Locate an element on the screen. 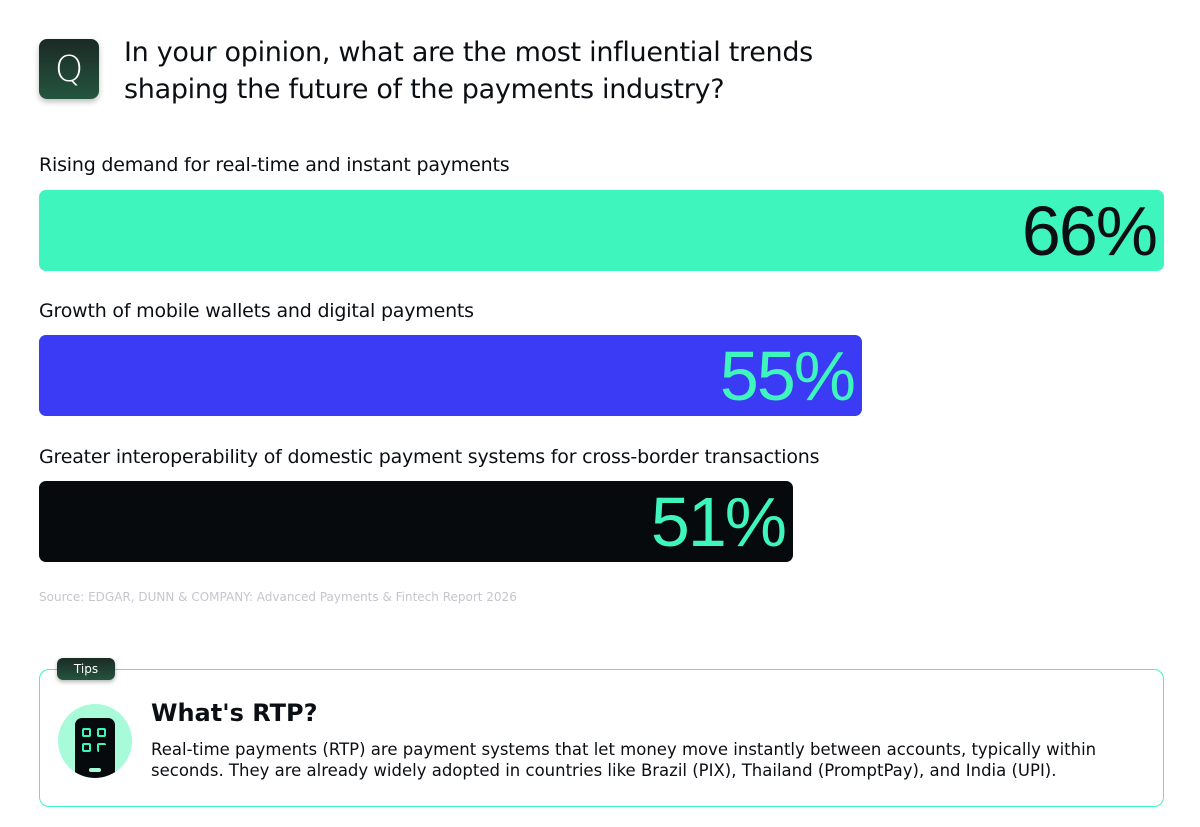 The height and width of the screenshot is (827, 1200). tips-tag: Tips is located at coordinates (86, 669).